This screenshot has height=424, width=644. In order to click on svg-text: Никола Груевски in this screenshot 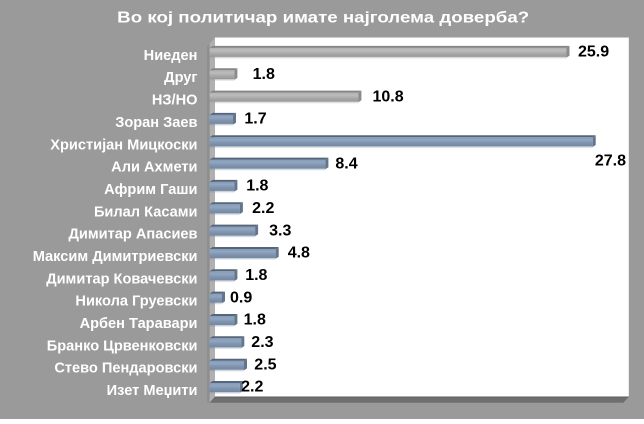, I will do `click(136, 302)`.